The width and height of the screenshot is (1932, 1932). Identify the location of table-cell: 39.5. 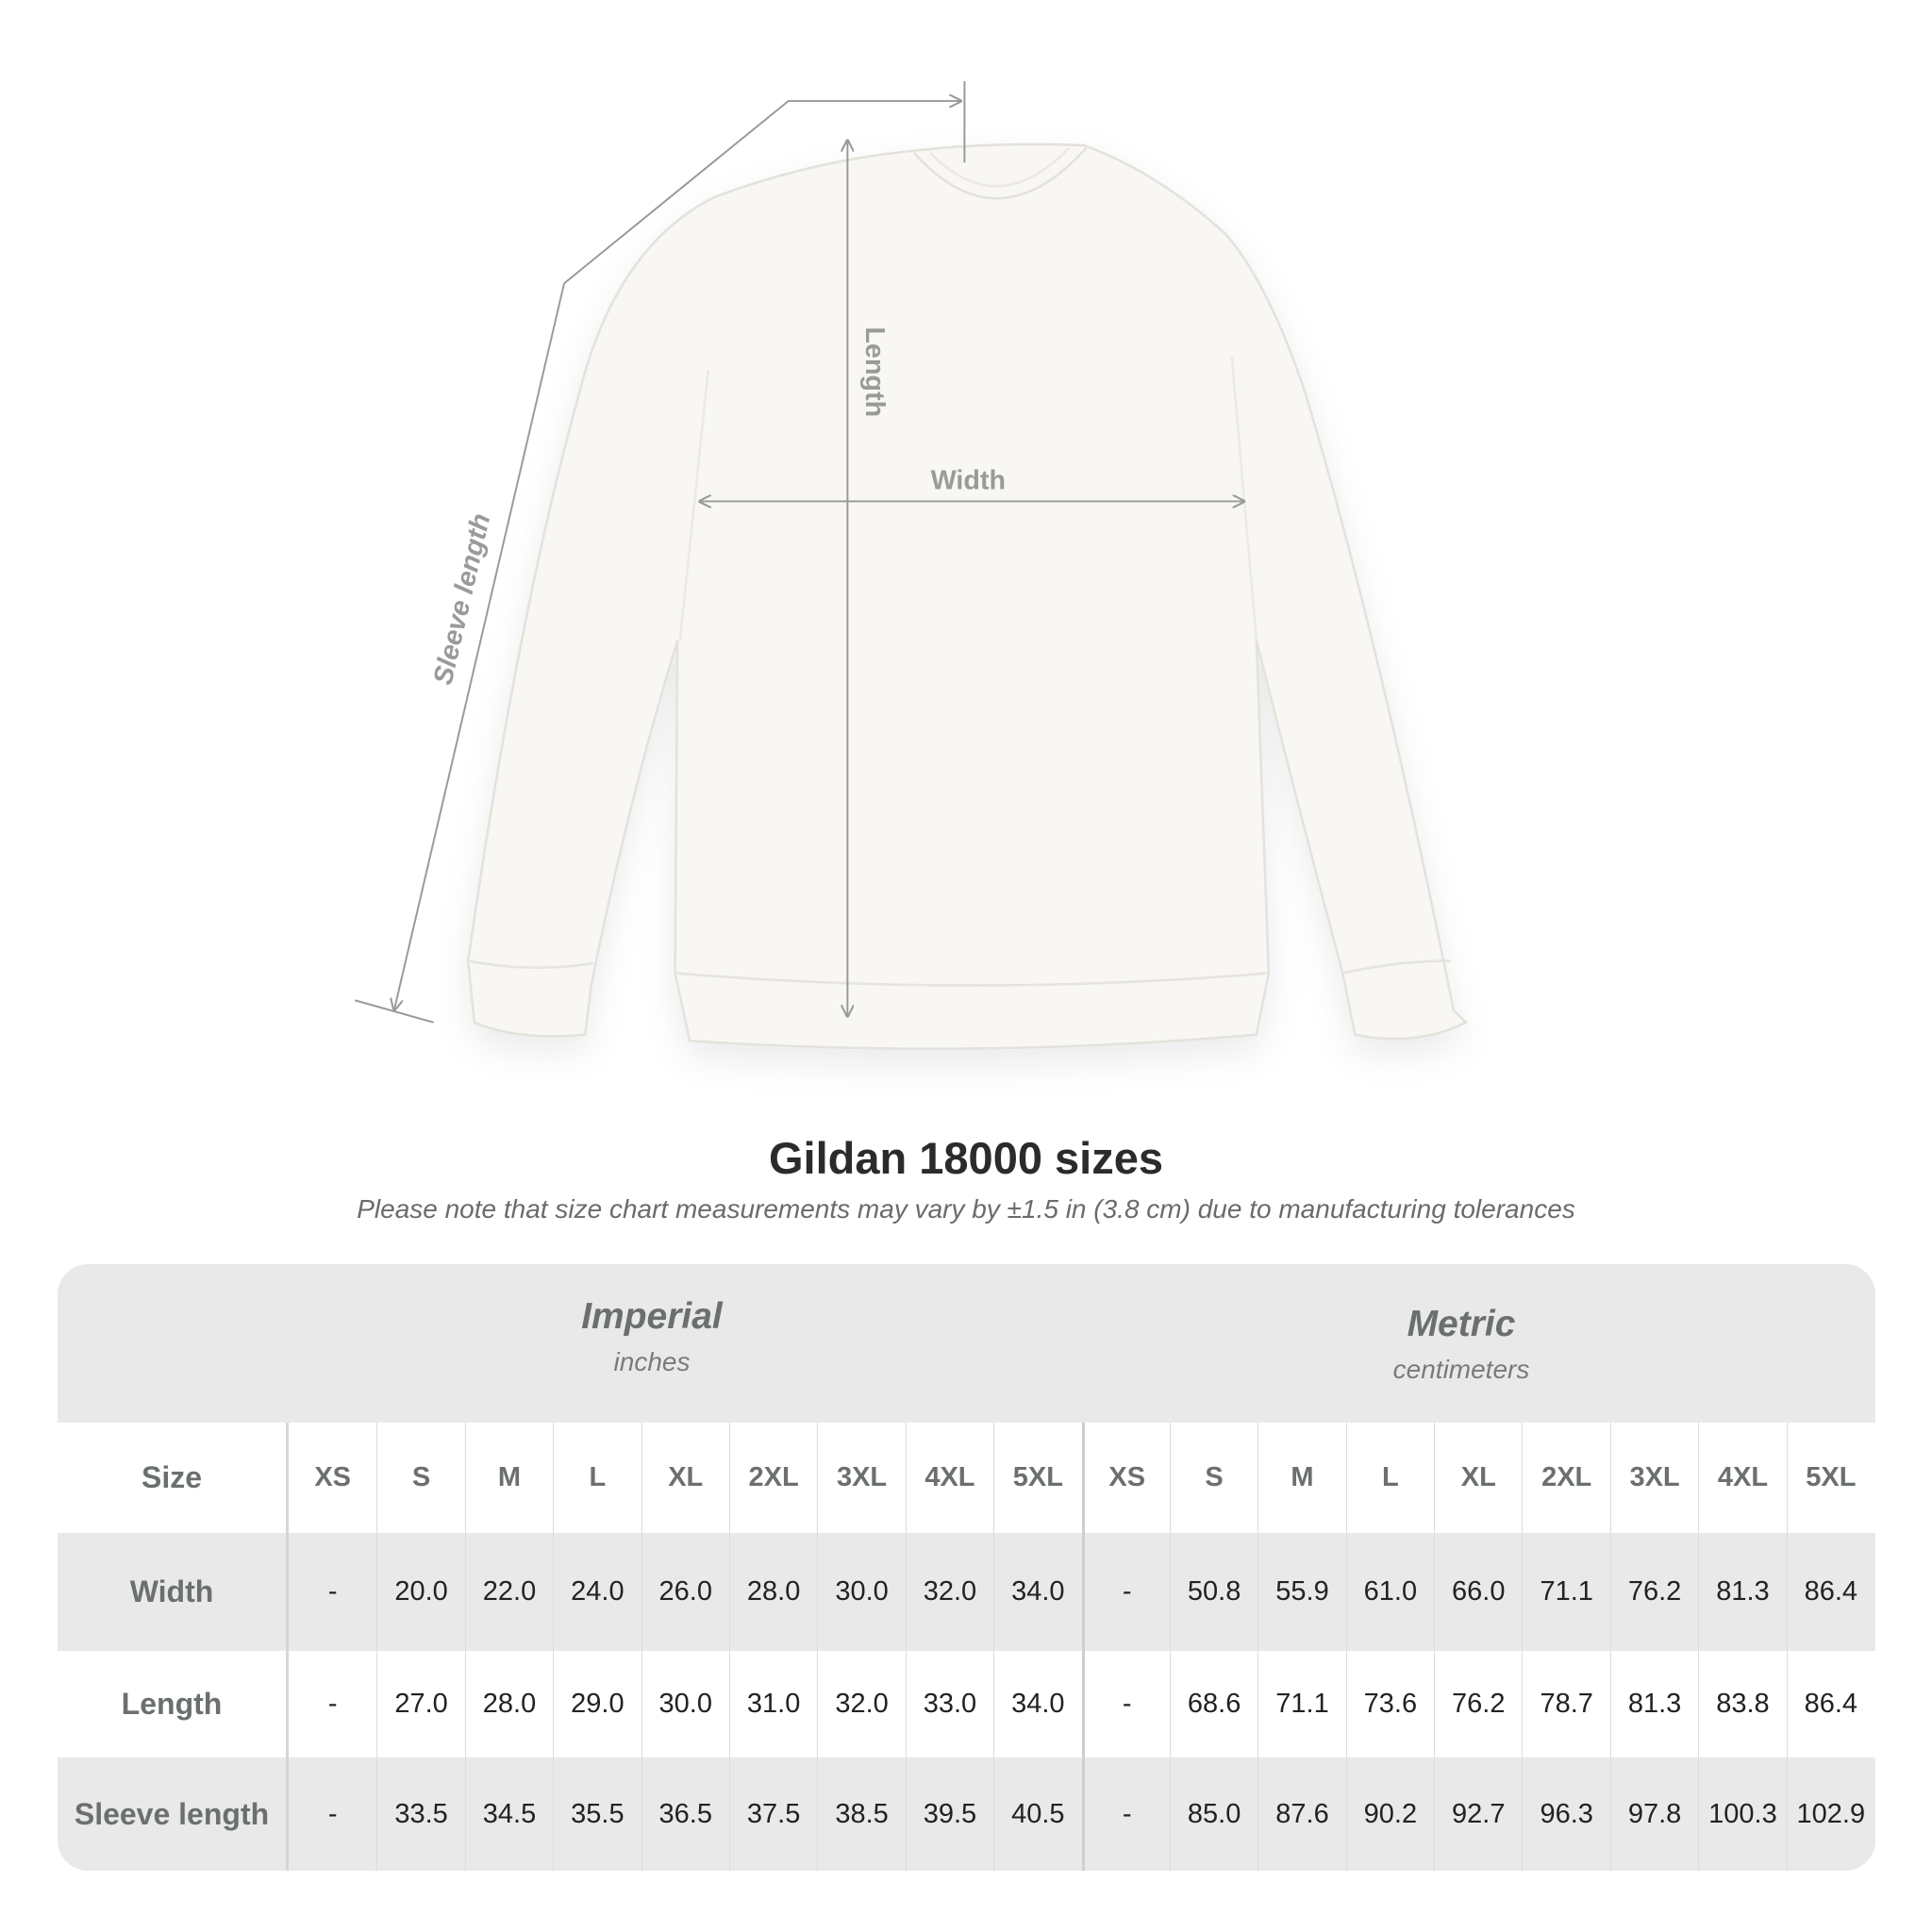
(949, 1814).